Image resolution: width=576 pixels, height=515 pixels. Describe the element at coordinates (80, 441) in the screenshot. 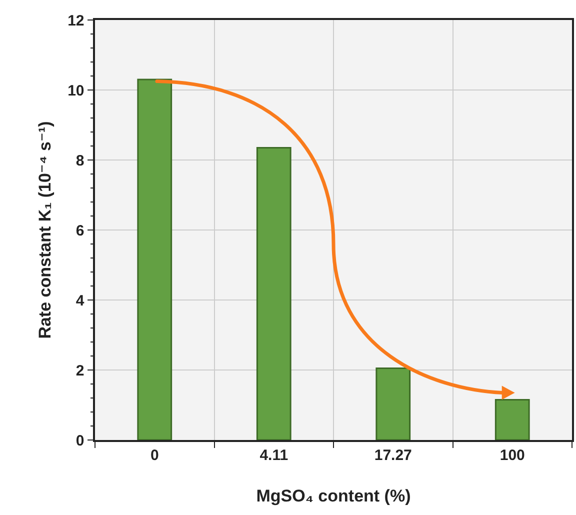

I see `y-tick-label: 0` at that location.